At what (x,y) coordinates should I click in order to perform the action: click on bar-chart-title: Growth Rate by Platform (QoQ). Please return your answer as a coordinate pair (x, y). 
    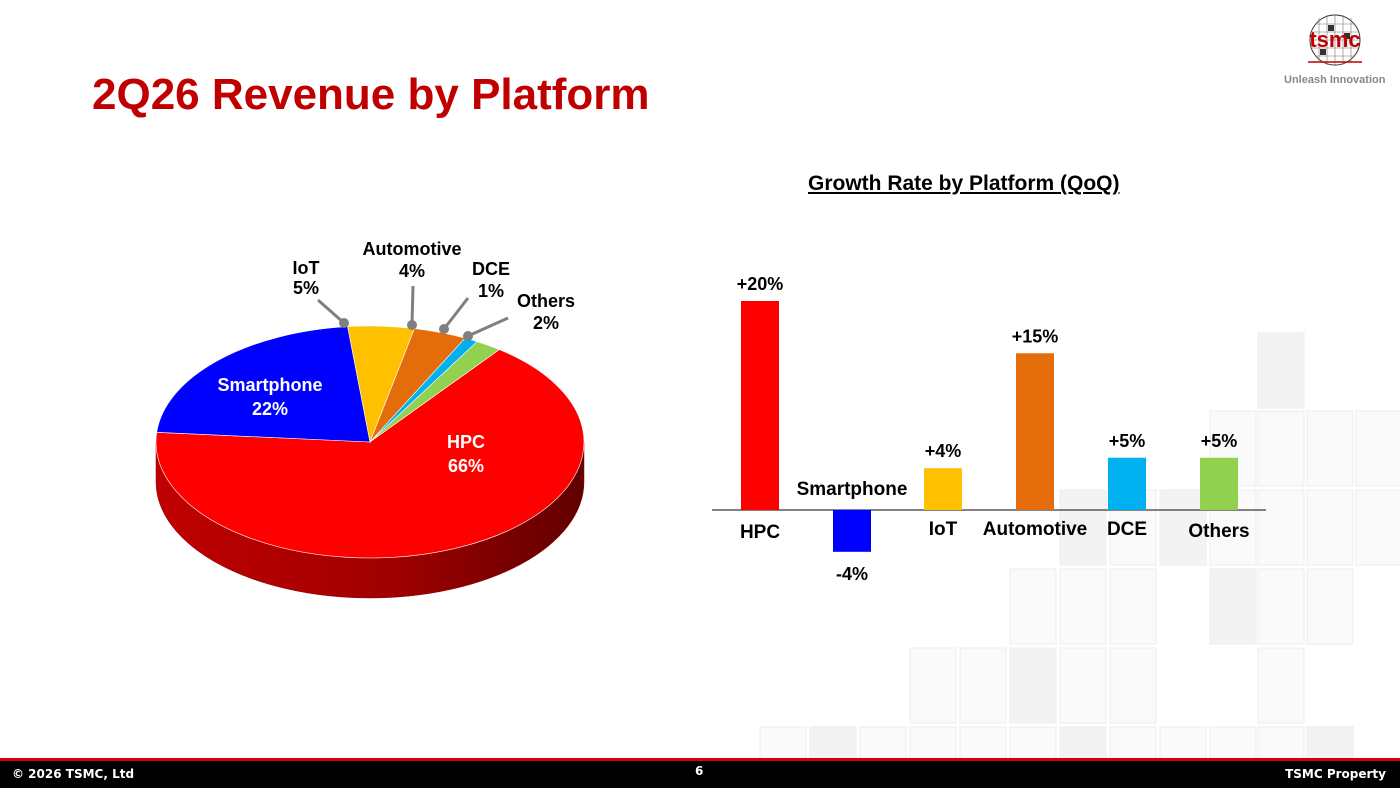
    Looking at the image, I should click on (964, 183).